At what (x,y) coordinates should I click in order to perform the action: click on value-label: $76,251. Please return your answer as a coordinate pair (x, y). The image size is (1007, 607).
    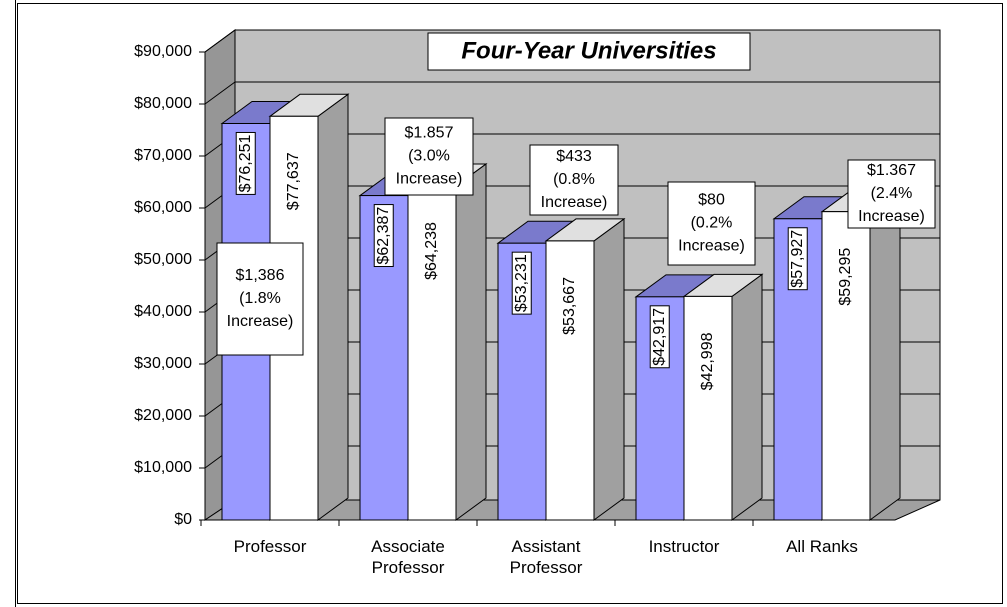
    Looking at the image, I should click on (245, 163).